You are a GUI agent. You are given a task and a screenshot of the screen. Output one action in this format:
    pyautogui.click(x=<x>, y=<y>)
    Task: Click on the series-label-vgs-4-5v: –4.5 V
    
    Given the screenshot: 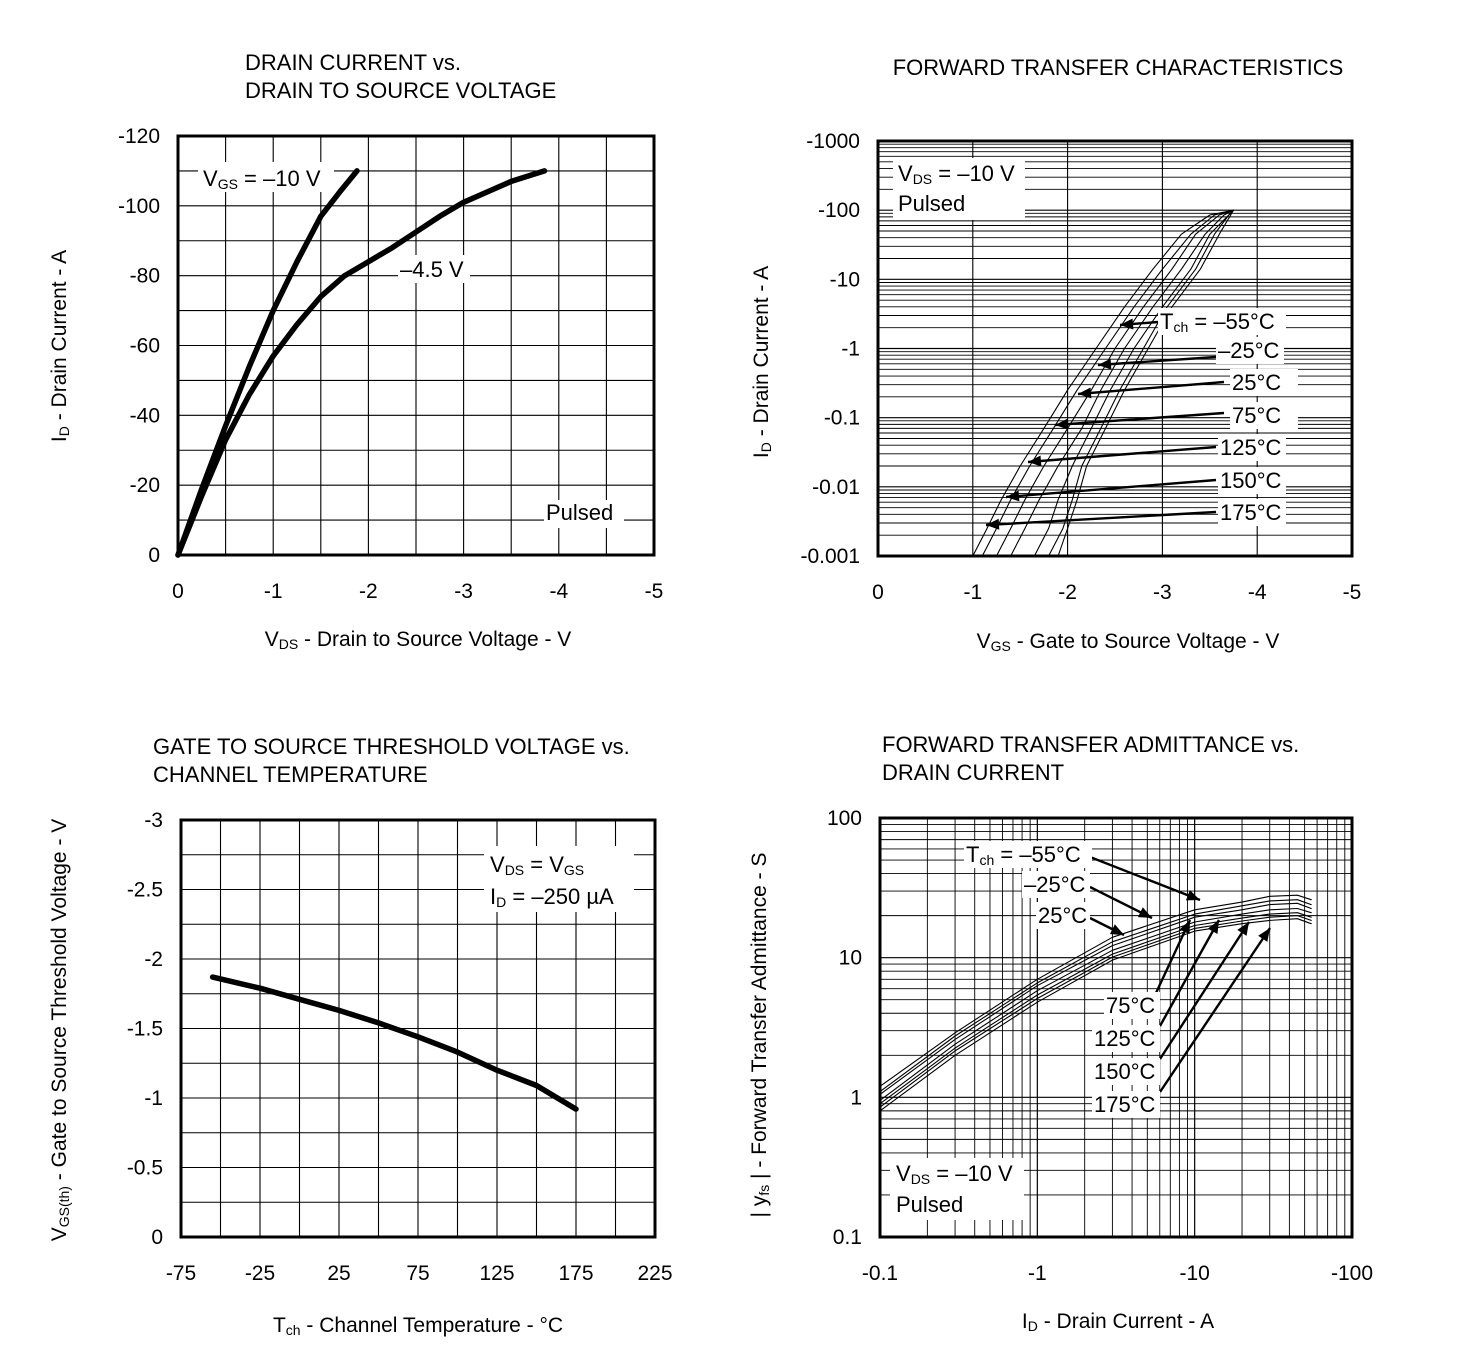 What is the action you would take?
    pyautogui.click(x=432, y=269)
    